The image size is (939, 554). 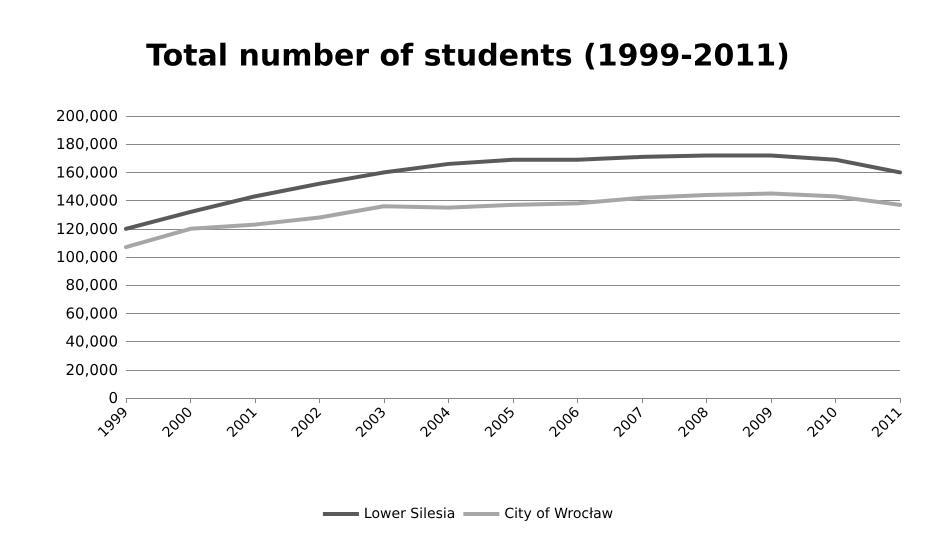 What do you see at coordinates (559, 514) in the screenshot?
I see `legend-label: City of Wrocław` at bounding box center [559, 514].